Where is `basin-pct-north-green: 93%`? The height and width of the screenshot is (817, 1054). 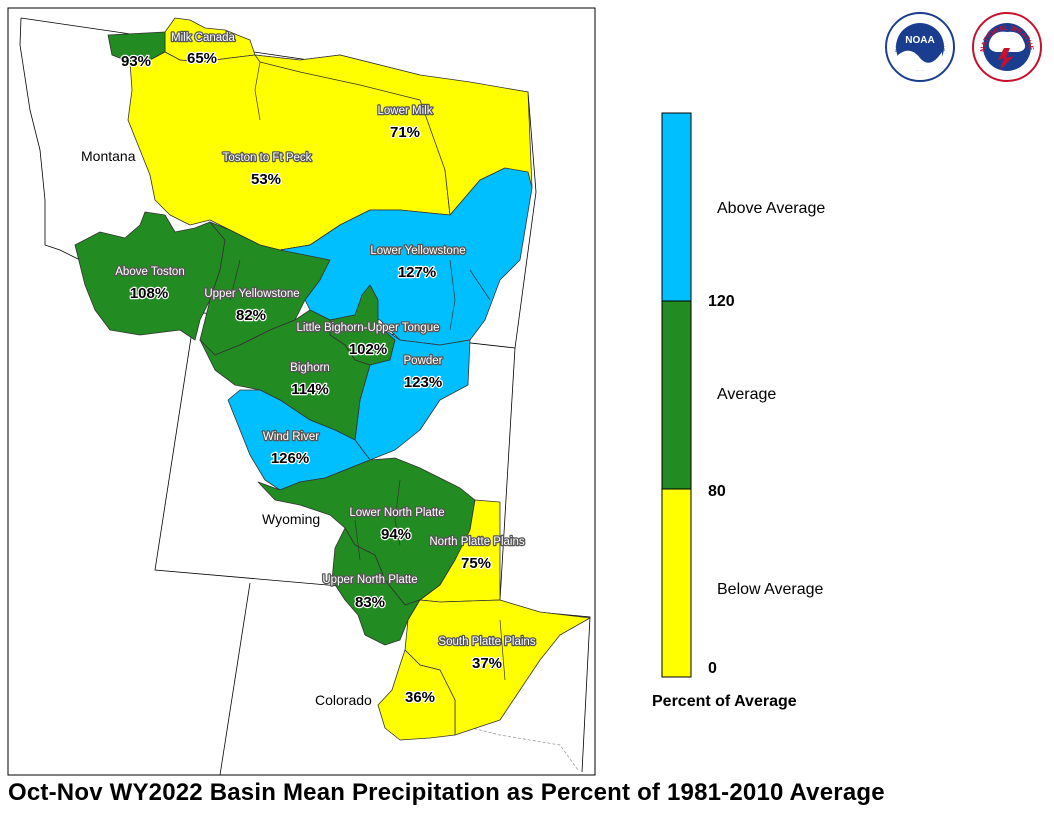 basin-pct-north-green: 93% is located at coordinates (136, 61).